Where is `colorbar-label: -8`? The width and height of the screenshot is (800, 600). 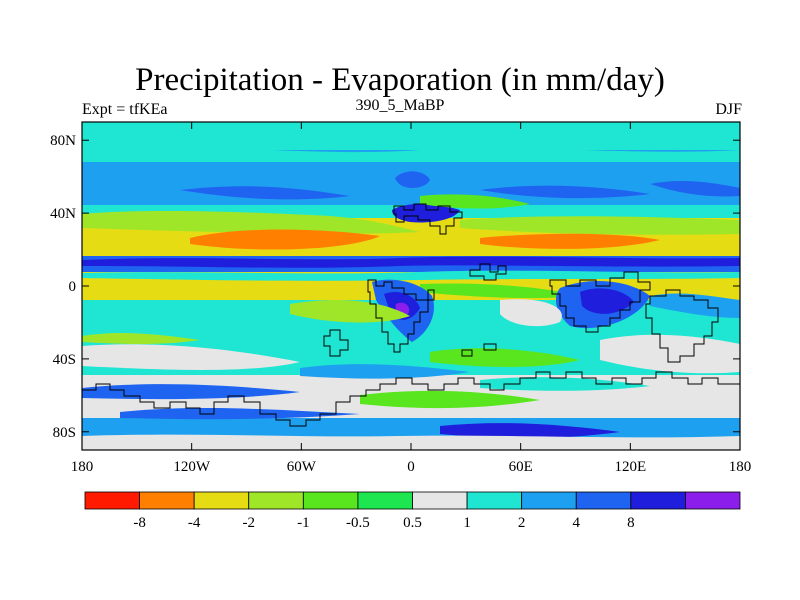
colorbar-label: -8 is located at coordinates (139, 523).